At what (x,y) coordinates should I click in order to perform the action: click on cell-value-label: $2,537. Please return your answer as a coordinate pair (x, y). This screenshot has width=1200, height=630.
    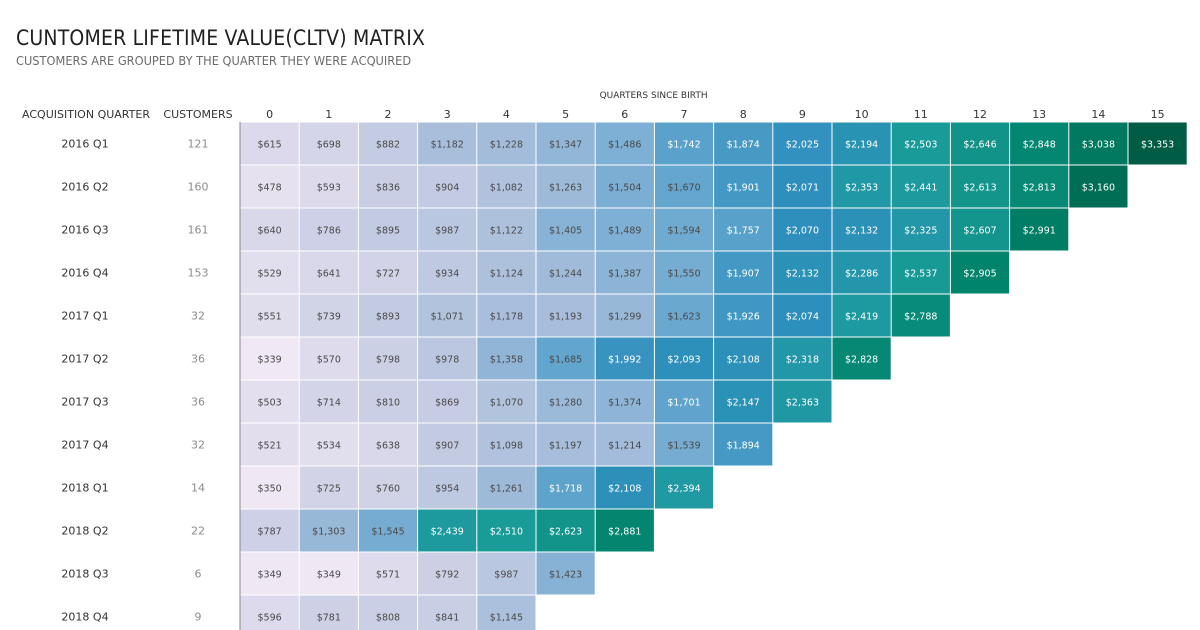
    Looking at the image, I should click on (920, 274).